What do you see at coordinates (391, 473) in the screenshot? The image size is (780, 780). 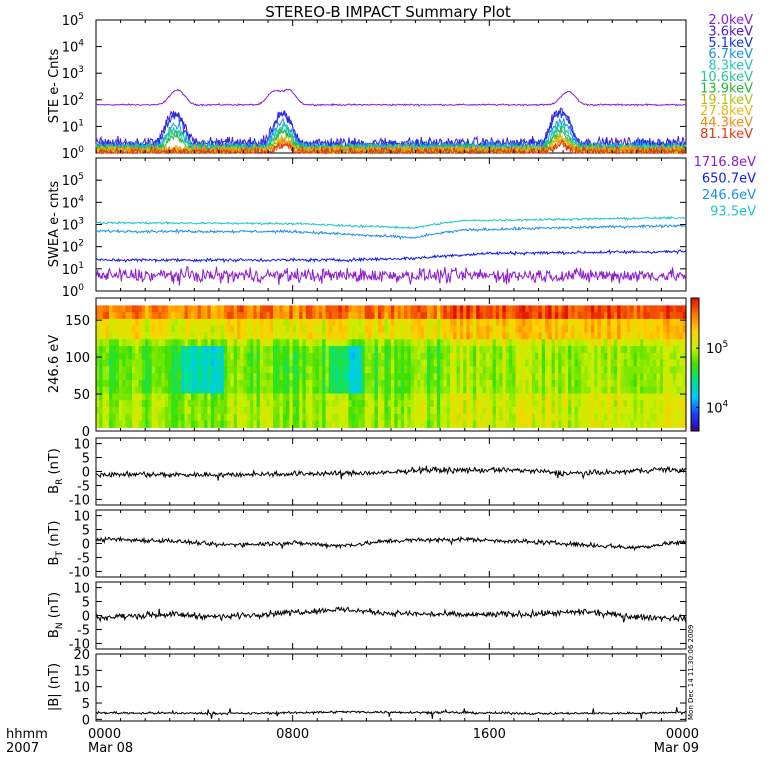 I see `br-traces` at bounding box center [391, 473].